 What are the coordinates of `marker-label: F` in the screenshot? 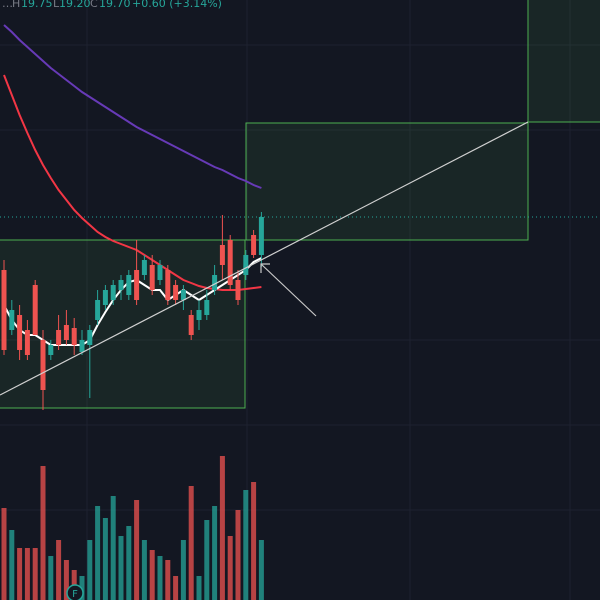 It's located at (75, 594).